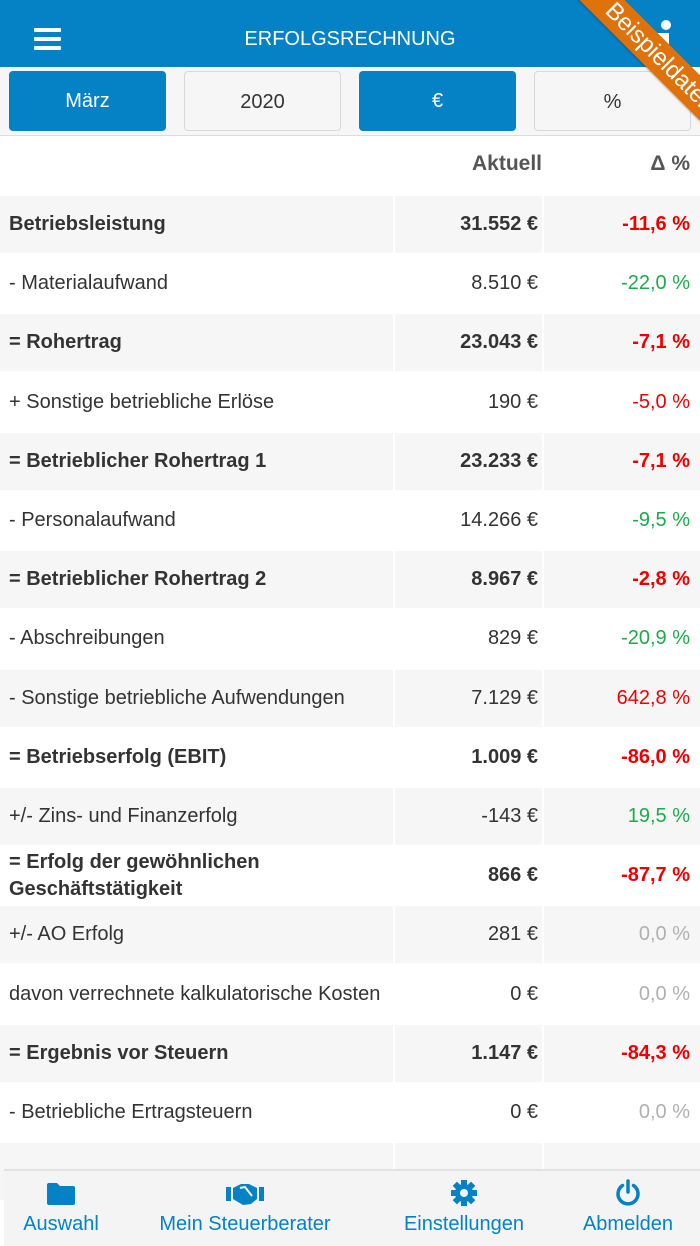 The width and height of the screenshot is (700, 1246). I want to click on table-row: - Betriebliche Ertragsteuern 0 € 0,0 %, so click(350, 1112).